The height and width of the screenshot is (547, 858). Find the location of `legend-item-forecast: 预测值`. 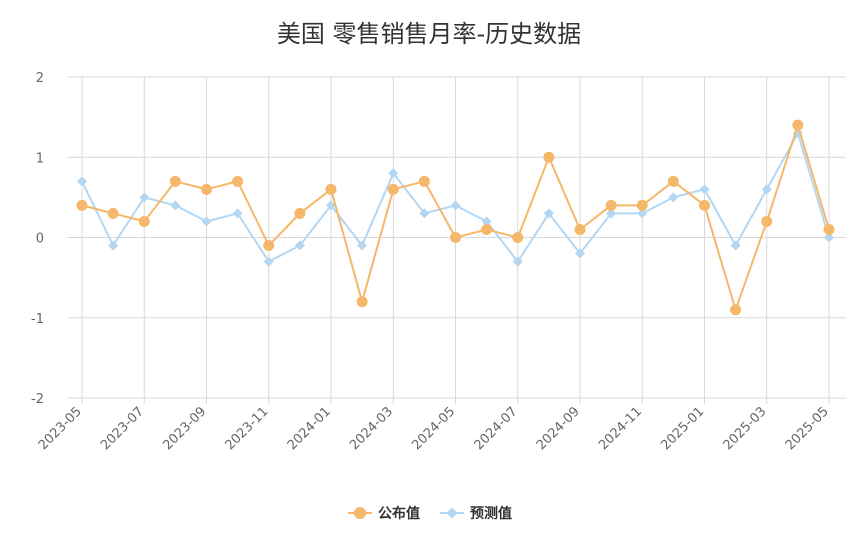

legend-item-forecast: 预测值 is located at coordinates (476, 513).